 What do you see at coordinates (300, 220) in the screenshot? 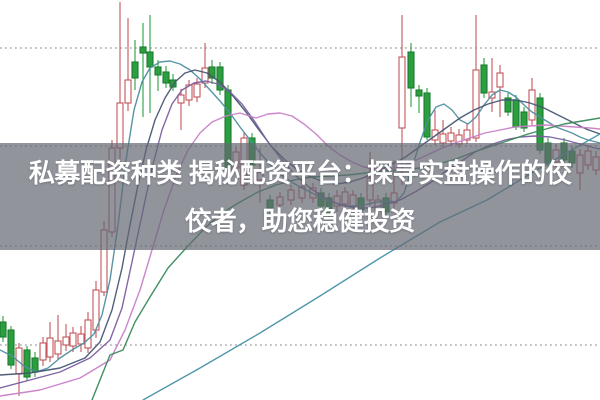
I see `headline-line-2: 佼者，助您稳健投资` at bounding box center [300, 220].